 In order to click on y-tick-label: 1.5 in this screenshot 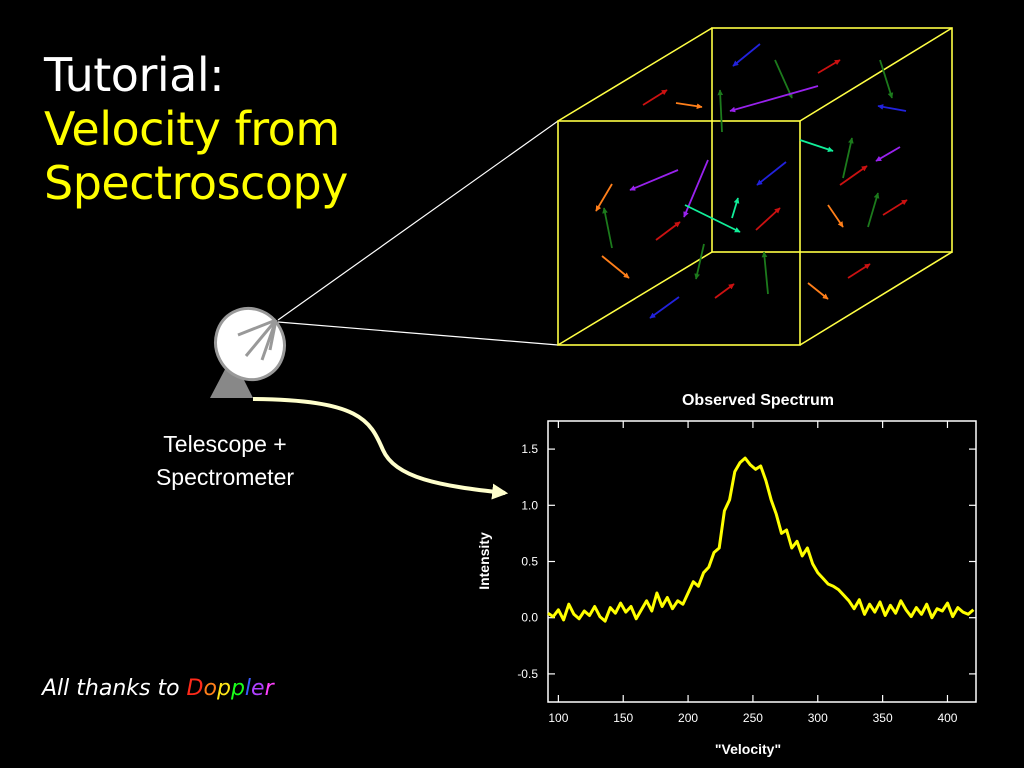, I will do `click(529, 449)`.